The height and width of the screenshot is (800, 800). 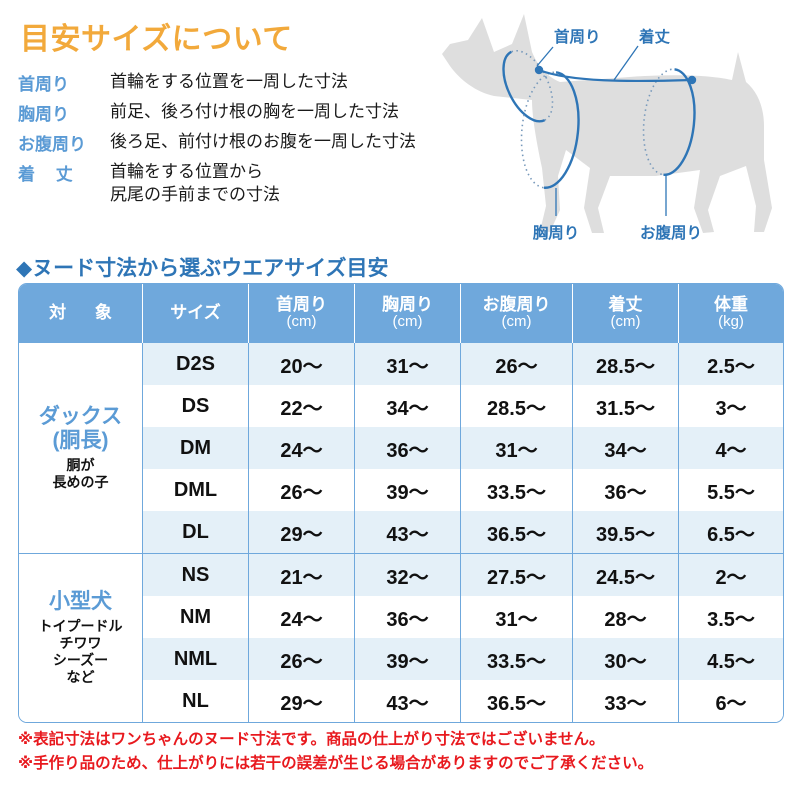 I want to click on chest-measure-ellipse, so click(x=550, y=130).